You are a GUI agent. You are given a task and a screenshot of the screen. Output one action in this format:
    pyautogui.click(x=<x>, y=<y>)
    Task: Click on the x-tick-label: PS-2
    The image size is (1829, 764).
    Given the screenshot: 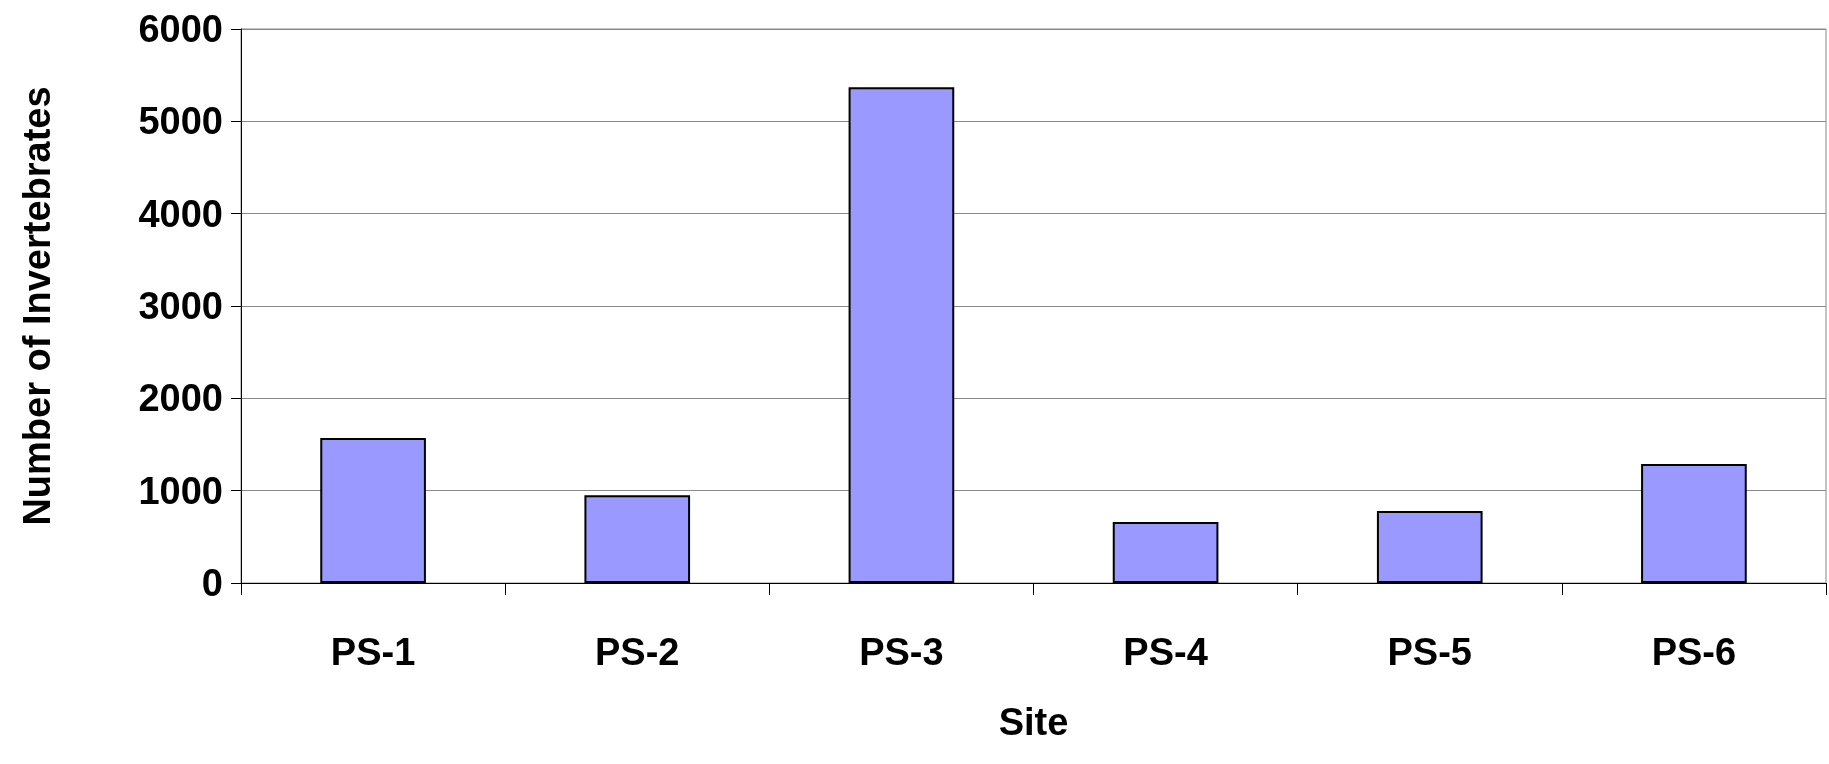 What is the action you would take?
    pyautogui.click(x=637, y=652)
    